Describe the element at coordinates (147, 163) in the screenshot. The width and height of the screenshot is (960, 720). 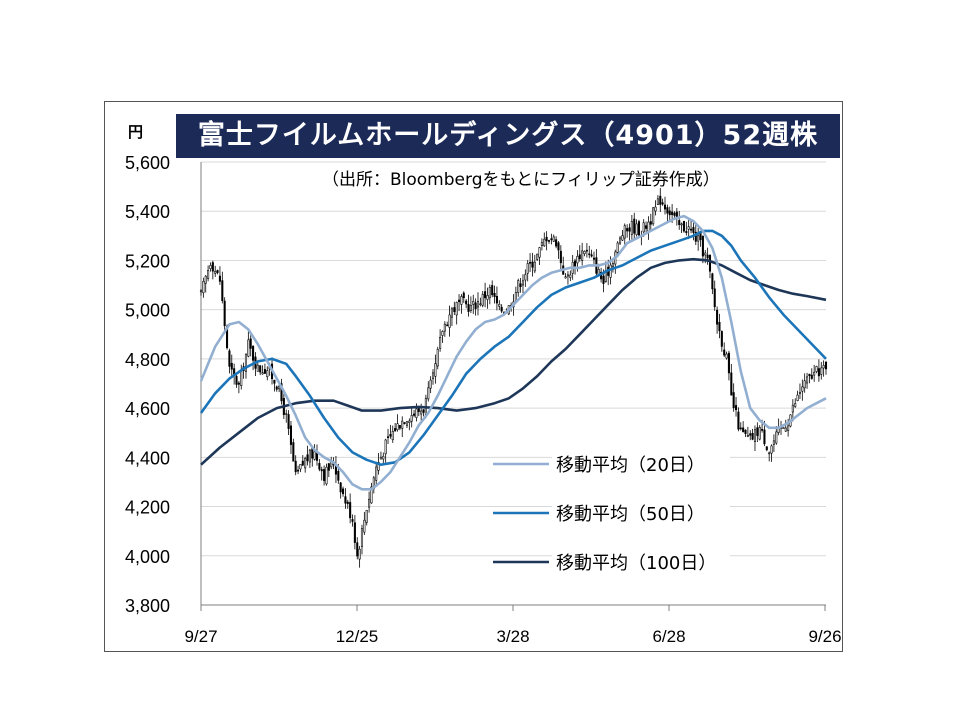
I see `y-tick-label: 5,600` at that location.